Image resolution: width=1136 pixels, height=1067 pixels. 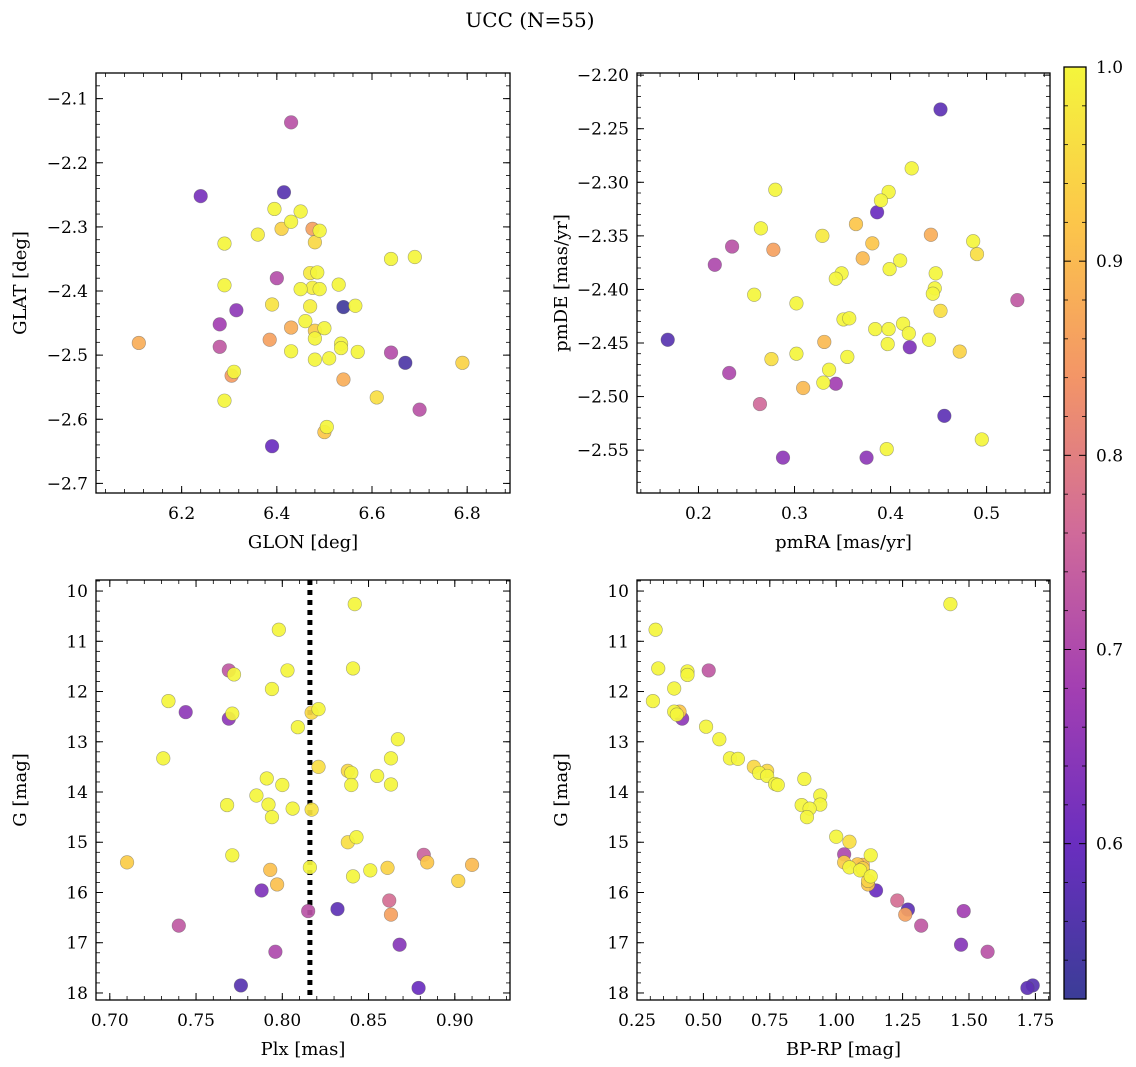 I want to click on y-tick-label: 18, so click(x=77, y=994).